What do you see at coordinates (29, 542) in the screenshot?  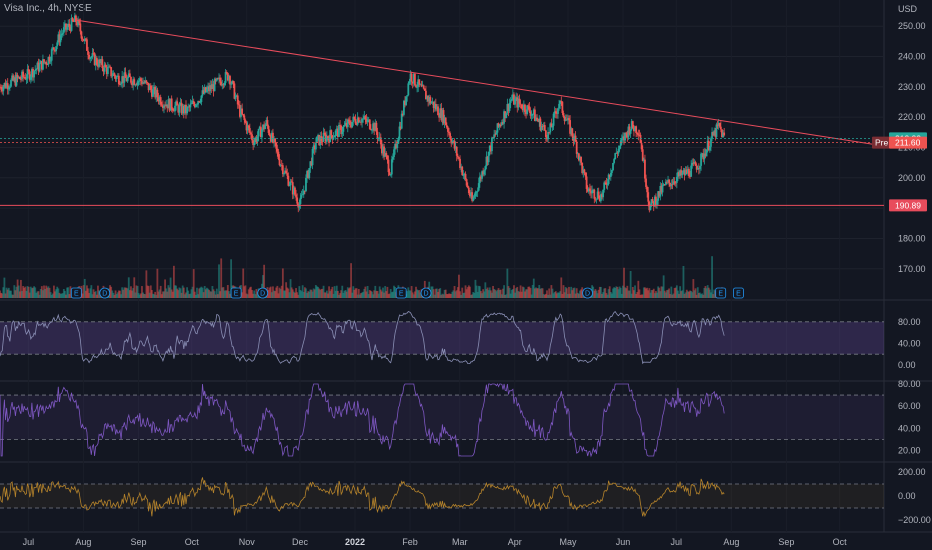 I see `time-tick-label: Jul` at bounding box center [29, 542].